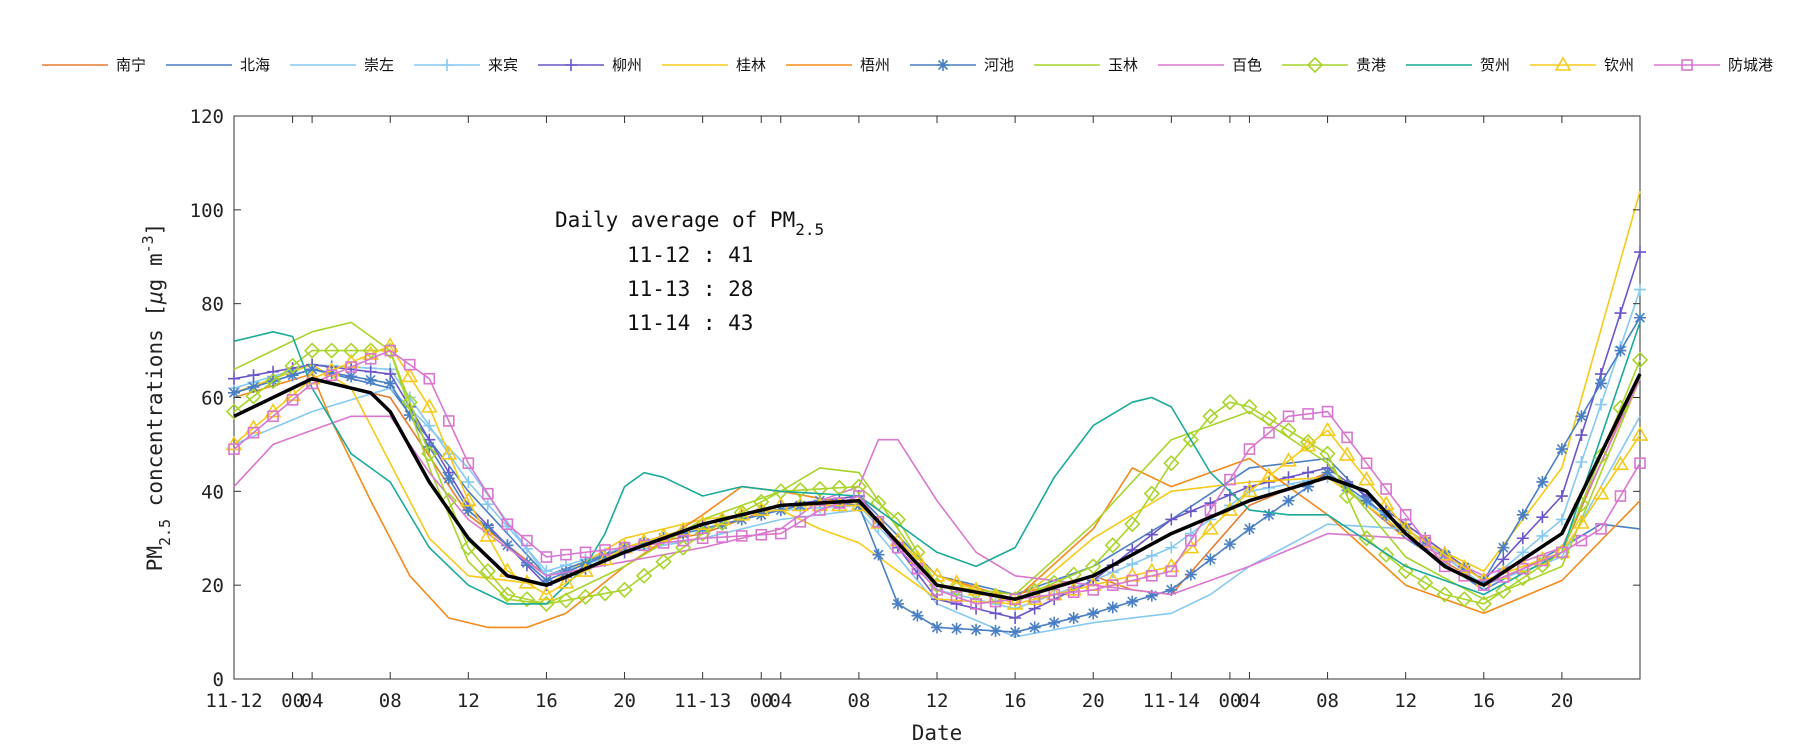 Image resolution: width=1800 pixels, height=750 pixels. I want to click on marker-河池-15, so click(526, 562).